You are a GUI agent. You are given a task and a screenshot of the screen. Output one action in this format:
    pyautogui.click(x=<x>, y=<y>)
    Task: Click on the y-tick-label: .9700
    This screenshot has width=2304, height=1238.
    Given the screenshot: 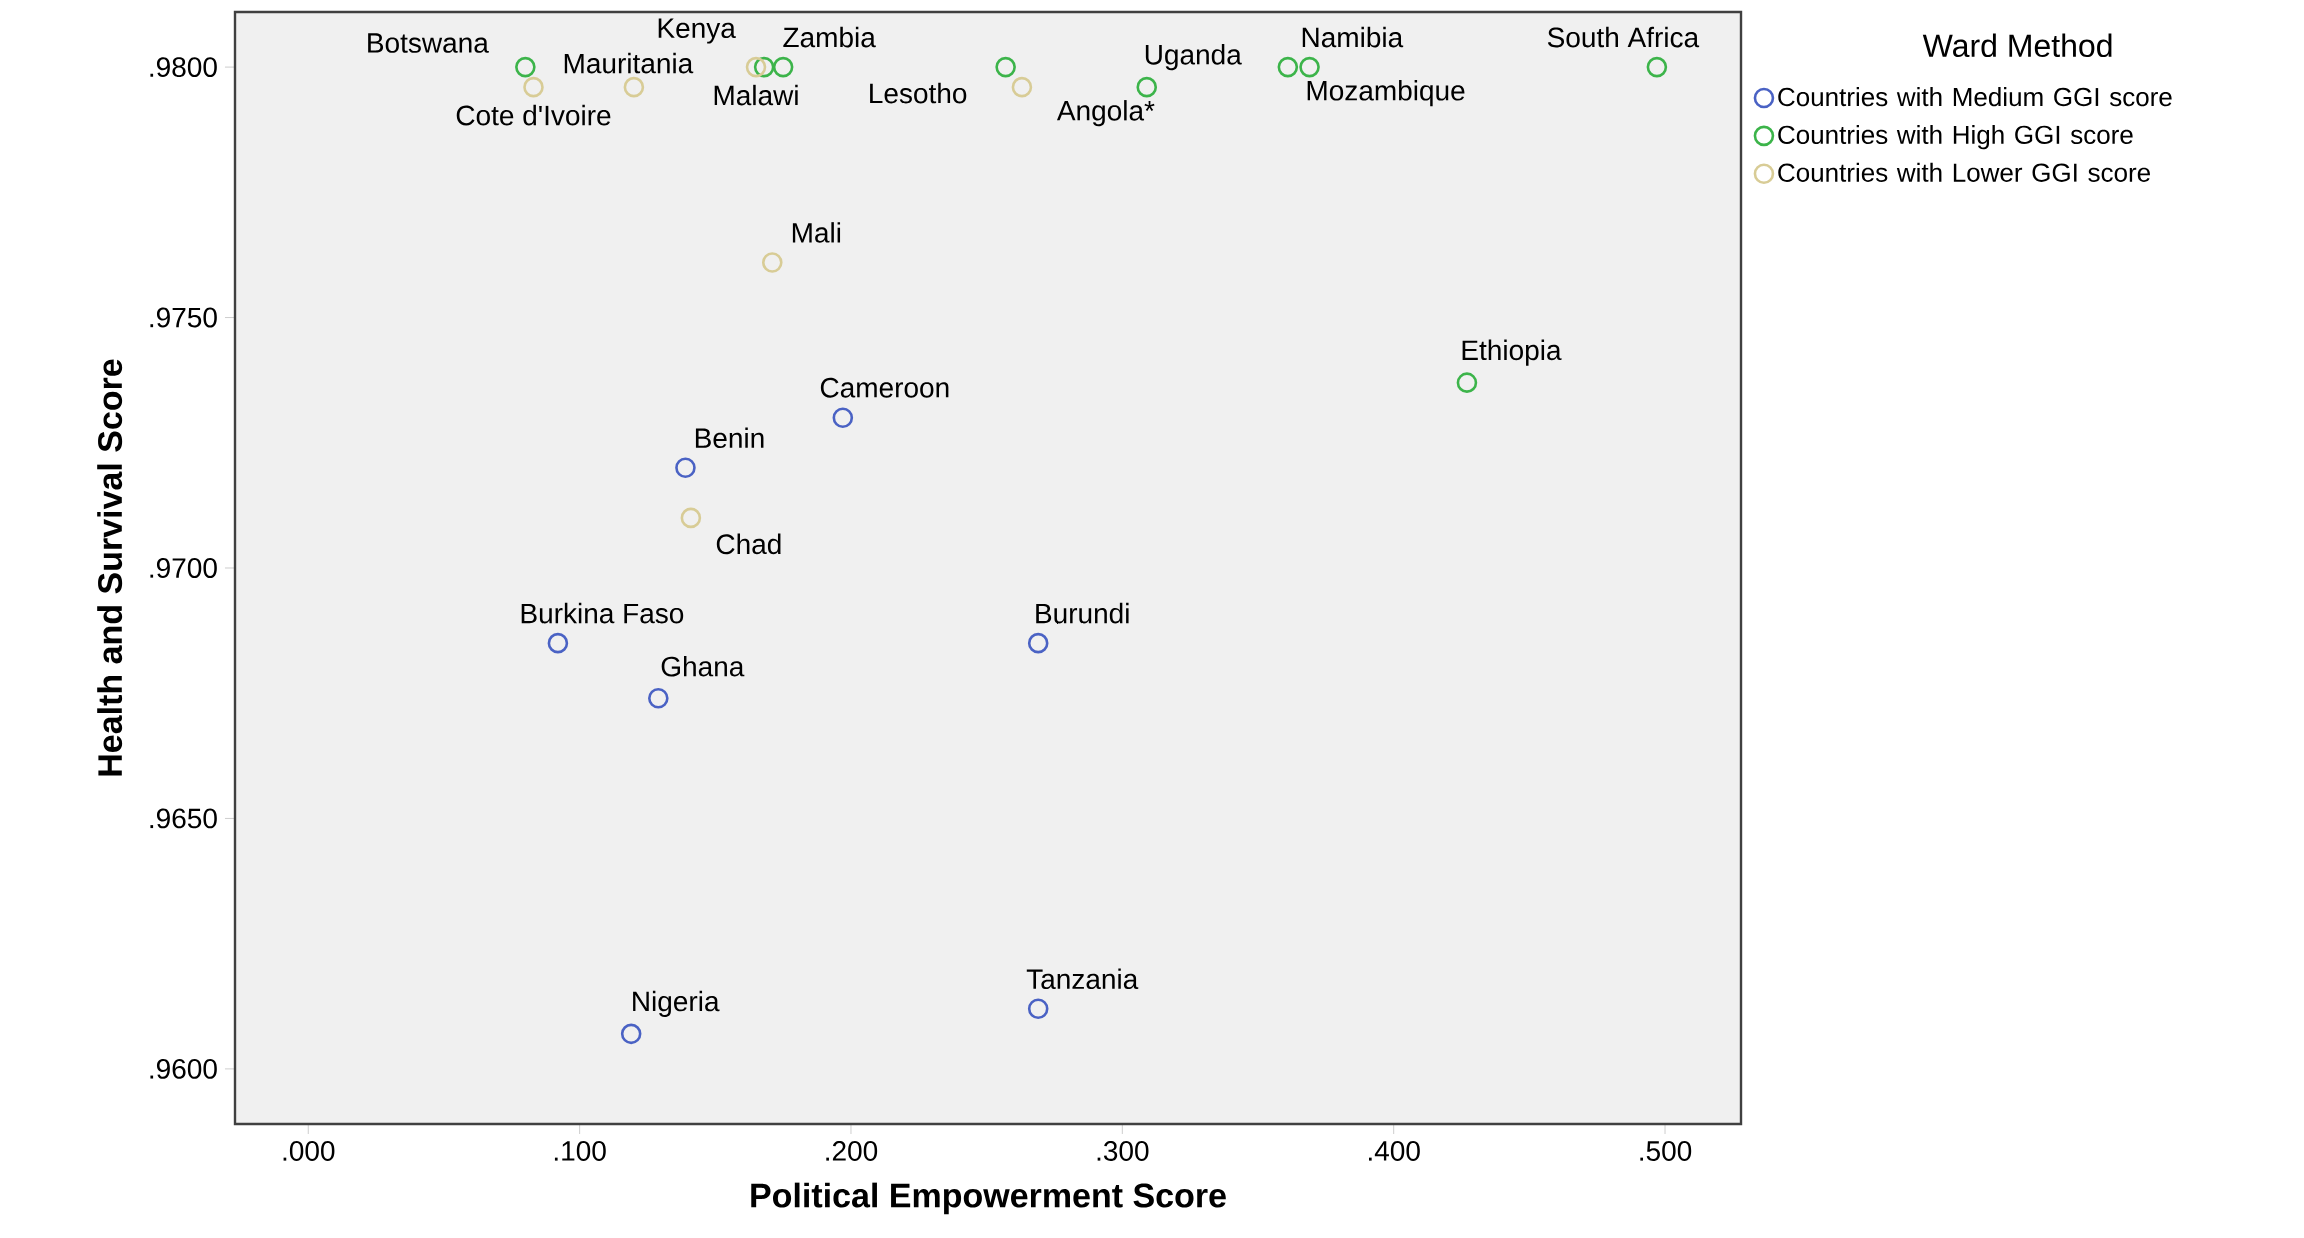 What is the action you would take?
    pyautogui.click(x=183, y=568)
    